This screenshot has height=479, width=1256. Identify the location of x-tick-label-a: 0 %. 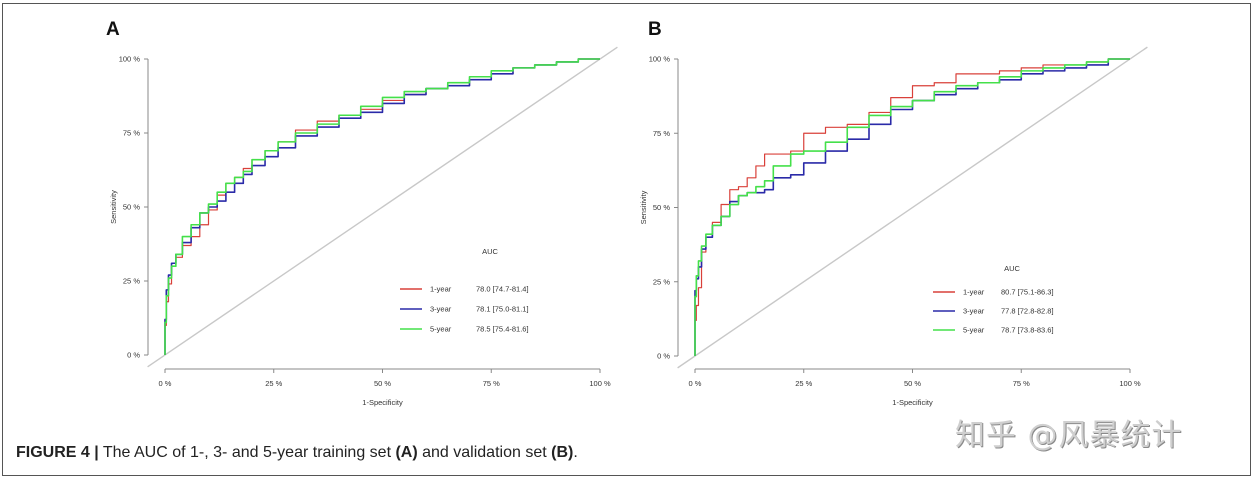
(165, 383).